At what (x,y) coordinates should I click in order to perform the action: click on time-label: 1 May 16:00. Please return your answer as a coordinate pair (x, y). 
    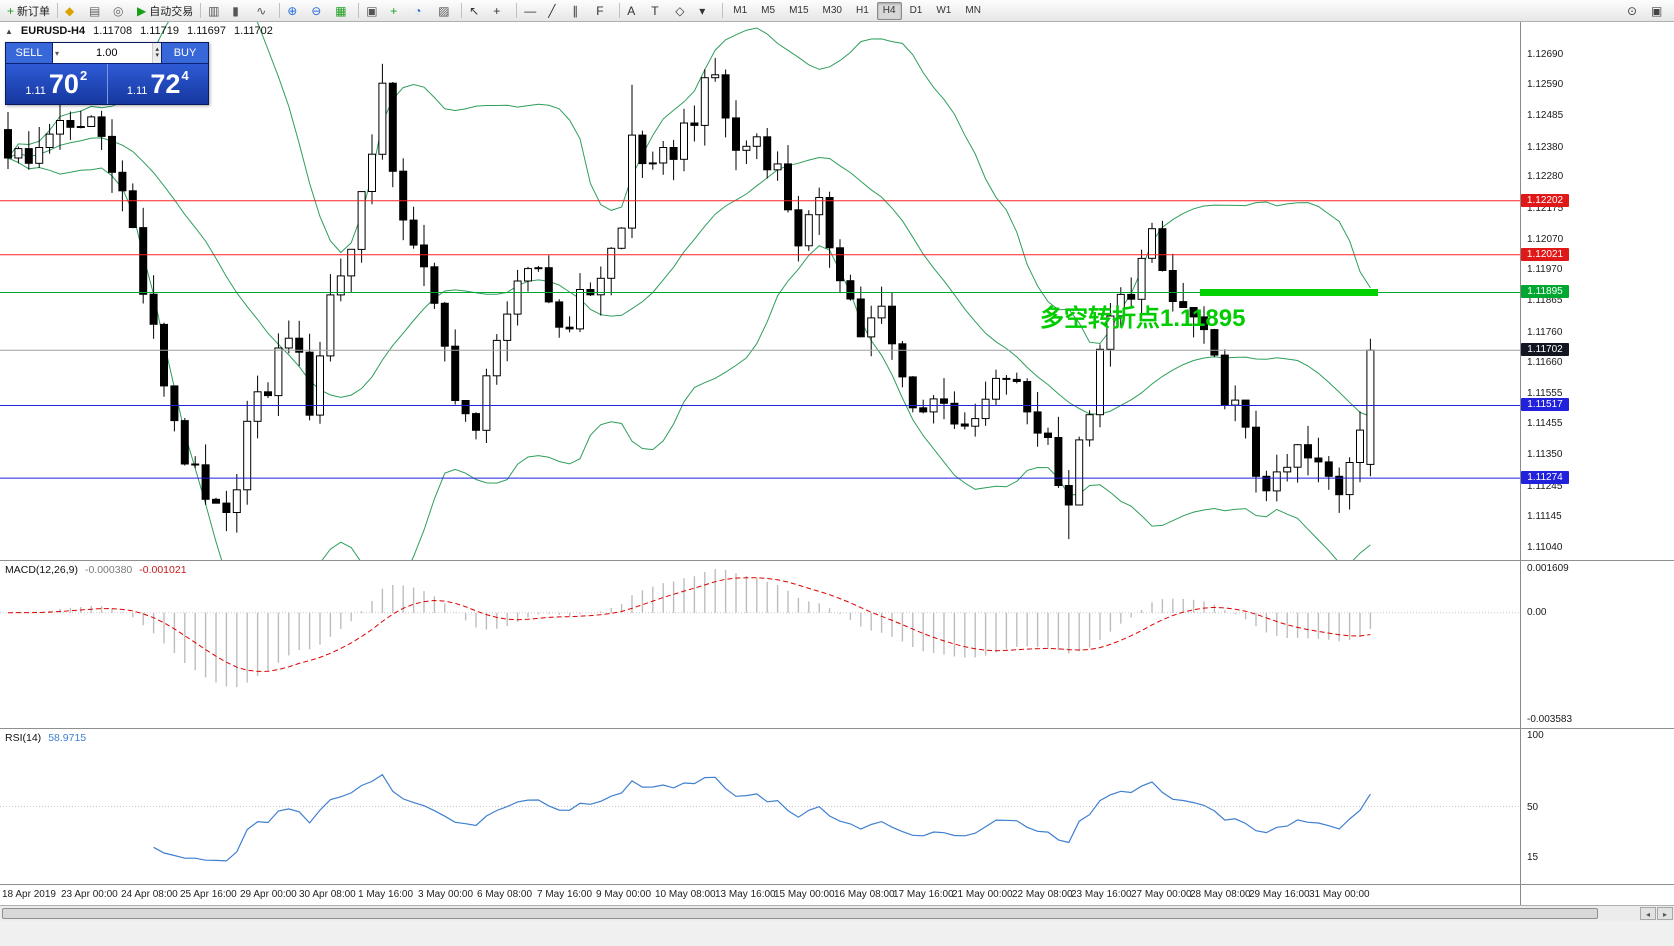
    Looking at the image, I should click on (386, 894).